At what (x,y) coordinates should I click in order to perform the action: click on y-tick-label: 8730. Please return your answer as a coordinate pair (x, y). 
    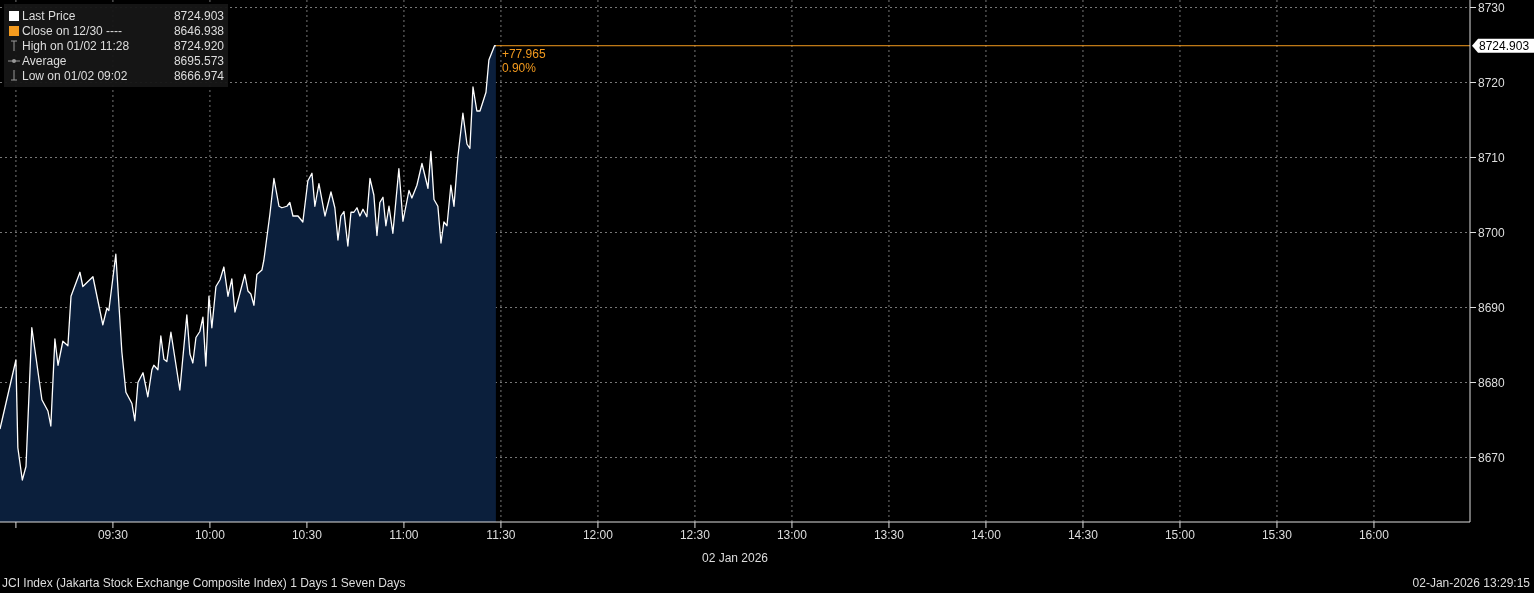
    Looking at the image, I should click on (1492, 7).